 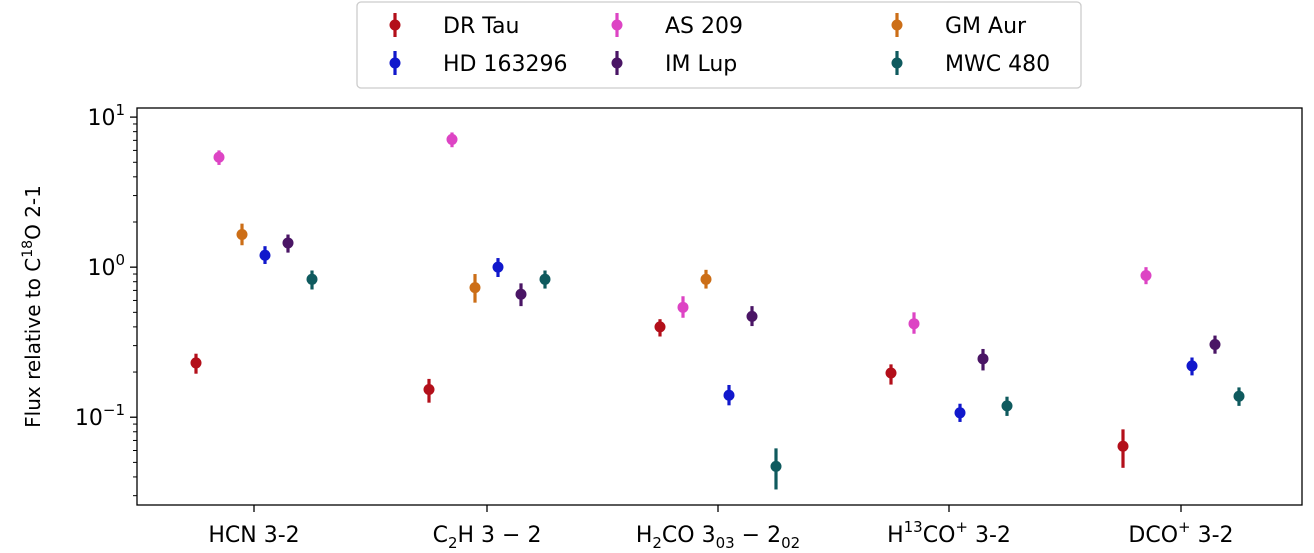 What do you see at coordinates (689, 535) in the screenshot?
I see `x-tick-label-part: CO 3` at bounding box center [689, 535].